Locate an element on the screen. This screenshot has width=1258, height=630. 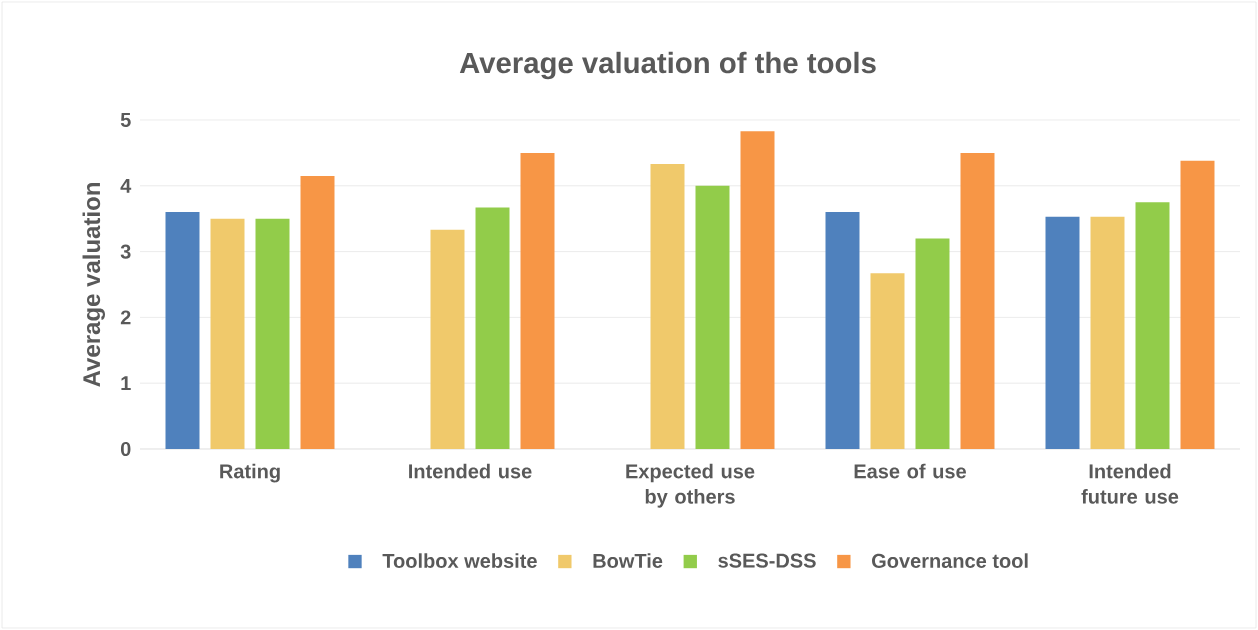
chart-title: Average valuation of the tools is located at coordinates (667, 65).